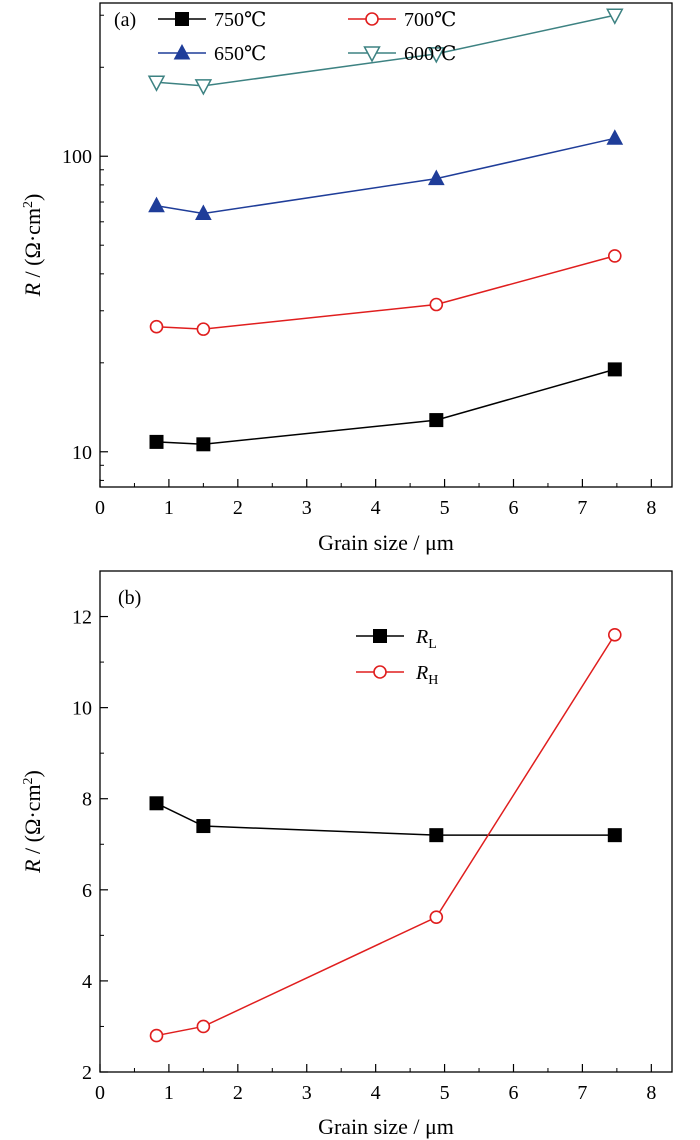 This screenshot has height=1140, width=700. I want to click on legend-item: RH, so click(397, 675).